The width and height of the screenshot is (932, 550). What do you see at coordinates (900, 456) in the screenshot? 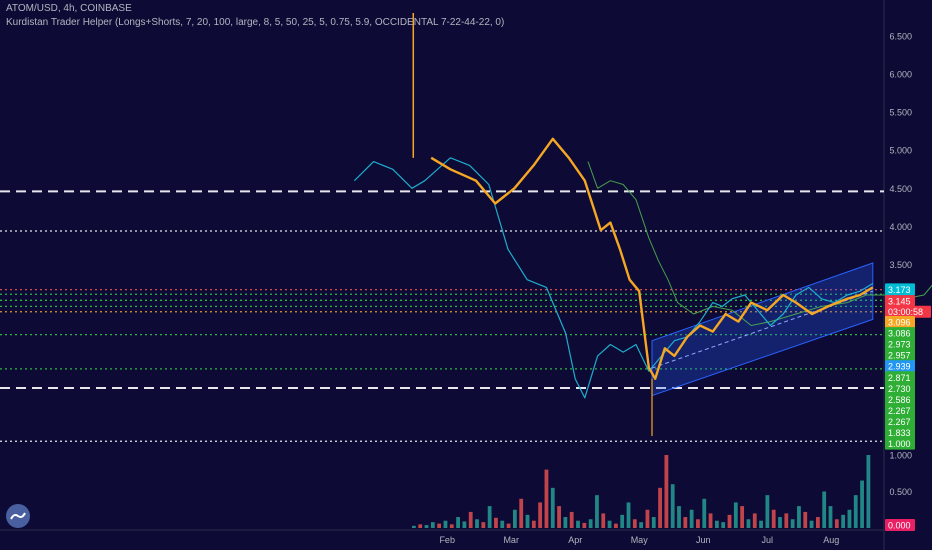
I see `y-tick-label-0: 1.000` at bounding box center [900, 456].